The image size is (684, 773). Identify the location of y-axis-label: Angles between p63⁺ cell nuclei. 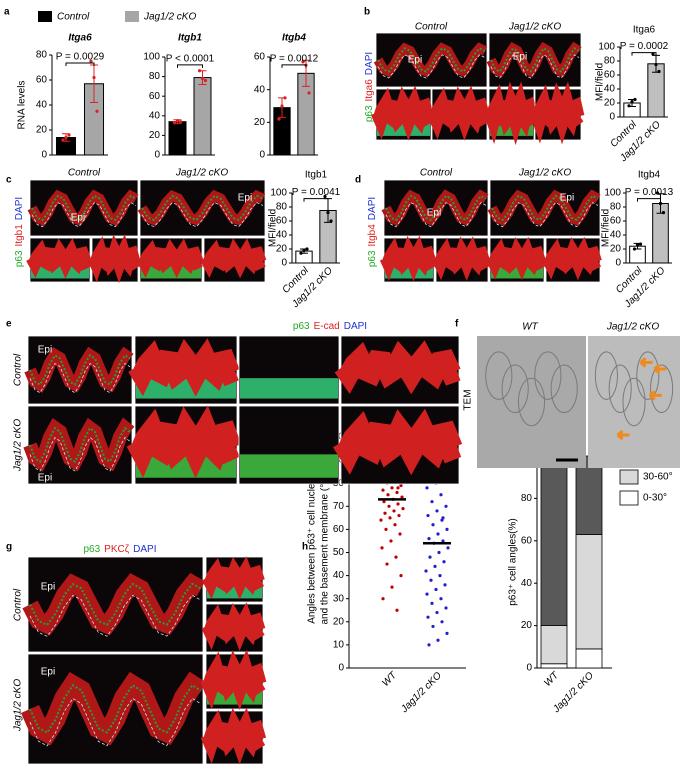
(312, 552).